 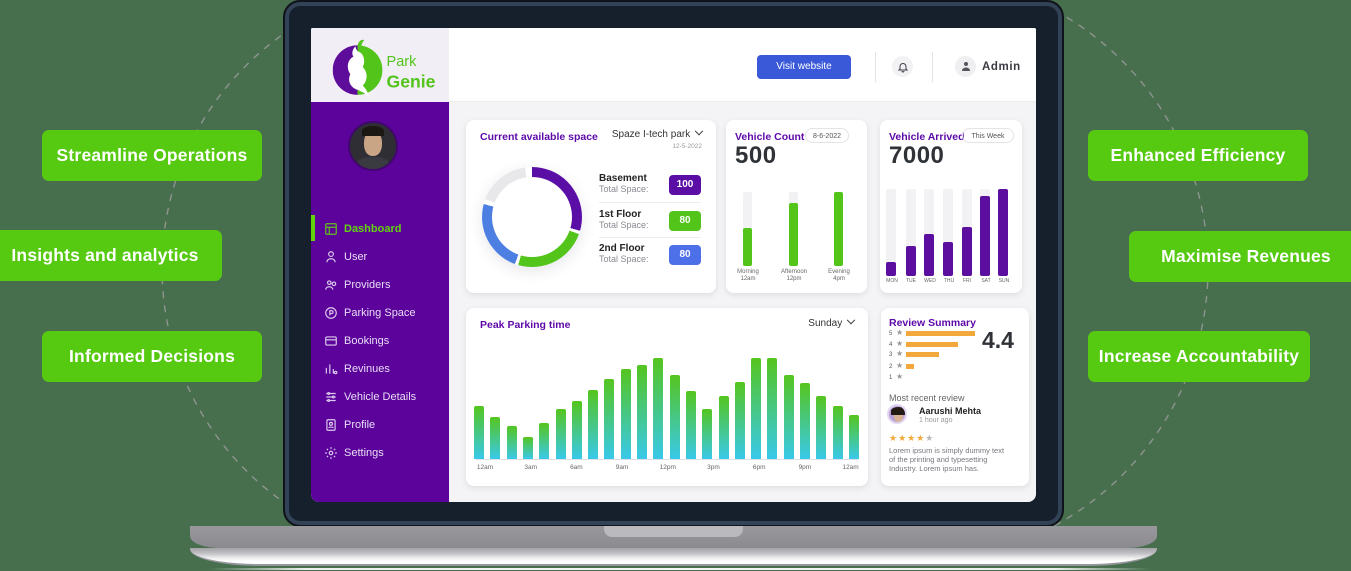 What do you see at coordinates (411, 82) in the screenshot?
I see `svg-text: Genie` at bounding box center [411, 82].